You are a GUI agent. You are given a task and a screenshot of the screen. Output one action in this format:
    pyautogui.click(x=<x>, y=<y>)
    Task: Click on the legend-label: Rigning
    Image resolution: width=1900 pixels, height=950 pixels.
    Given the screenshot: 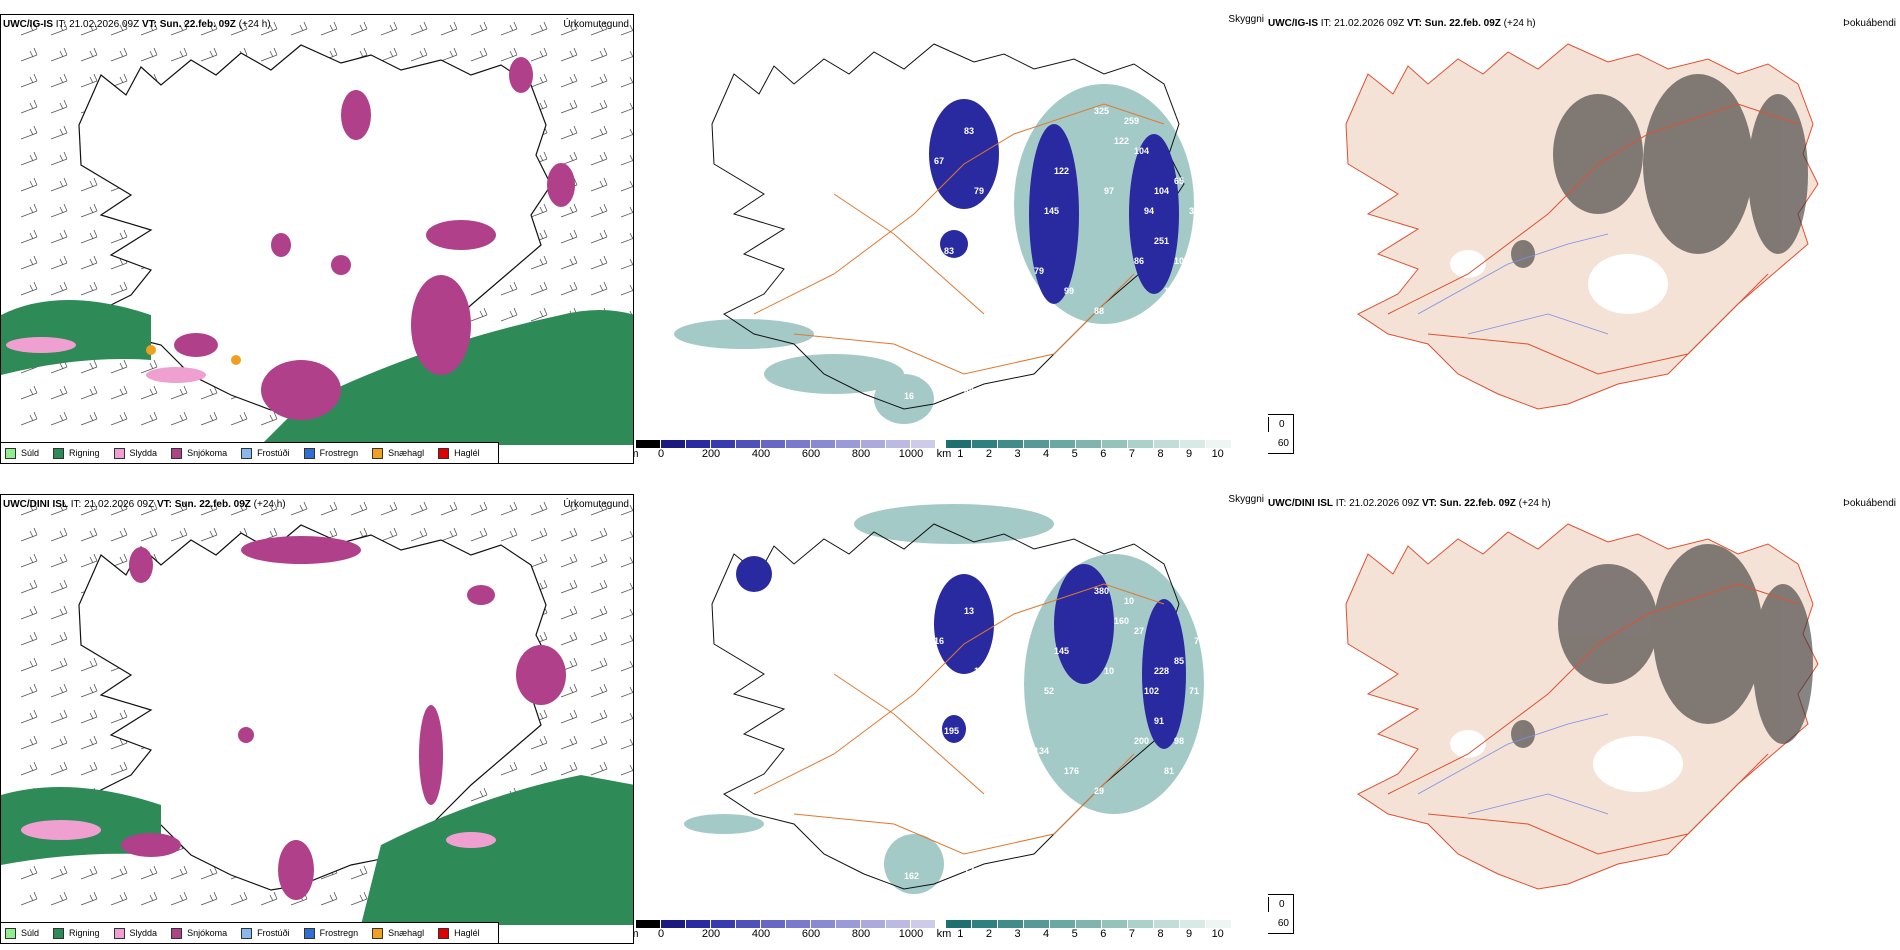 What is the action you would take?
    pyautogui.click(x=84, y=933)
    